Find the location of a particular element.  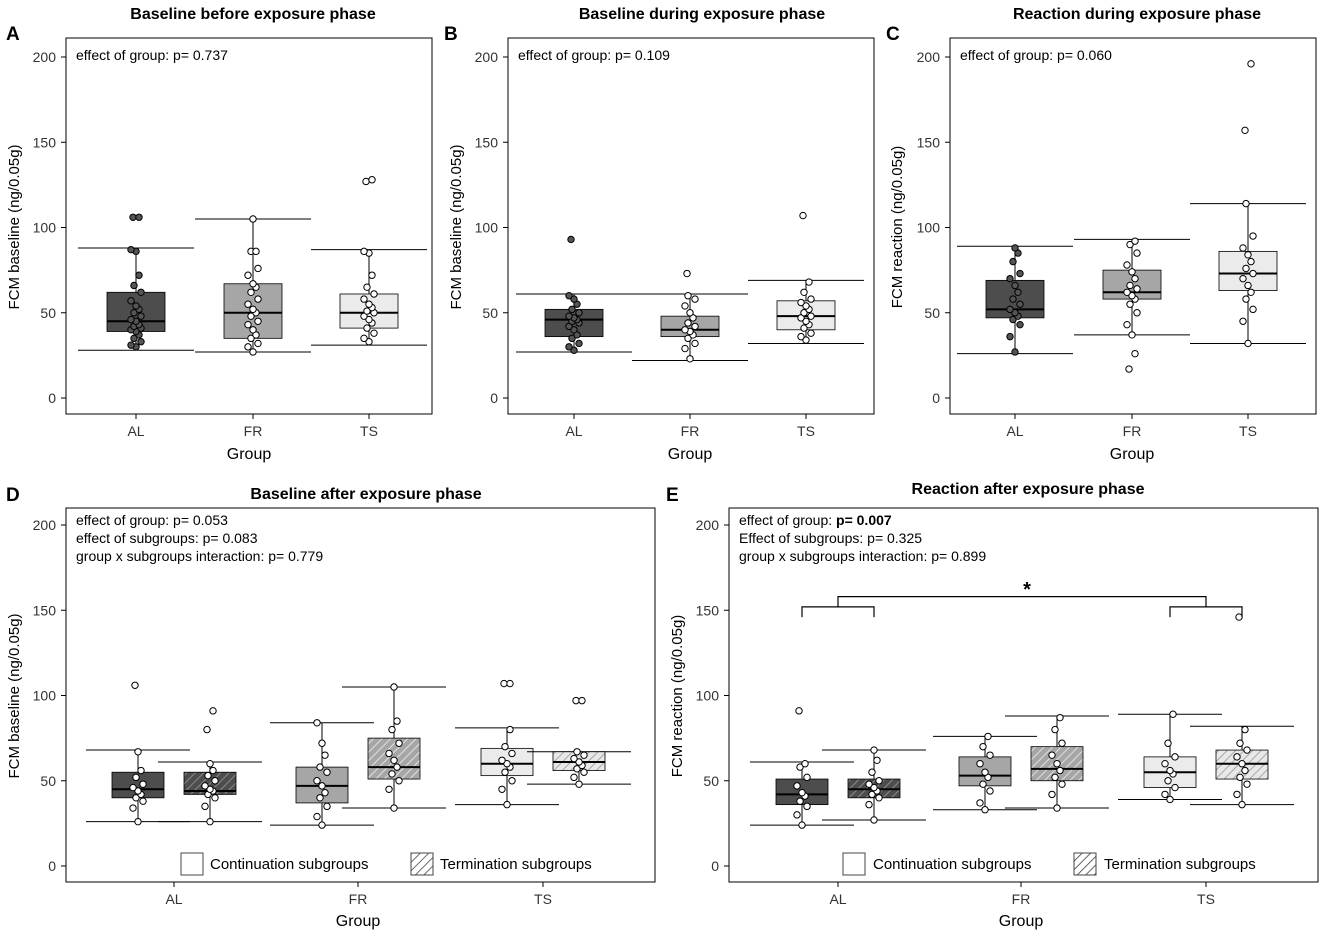

panel-a-ylabel: FCM baseline (ng/0.05g) is located at coordinates (14, 226).